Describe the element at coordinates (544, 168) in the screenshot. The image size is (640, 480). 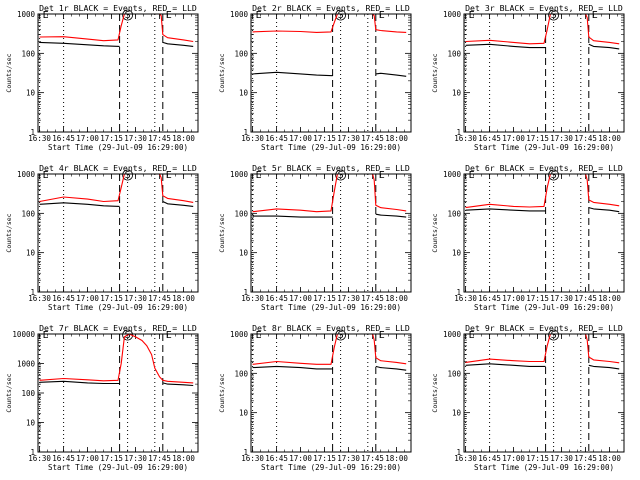
I see `panel-title: Det 6r BLACK = Events, RED = LLD` at that location.